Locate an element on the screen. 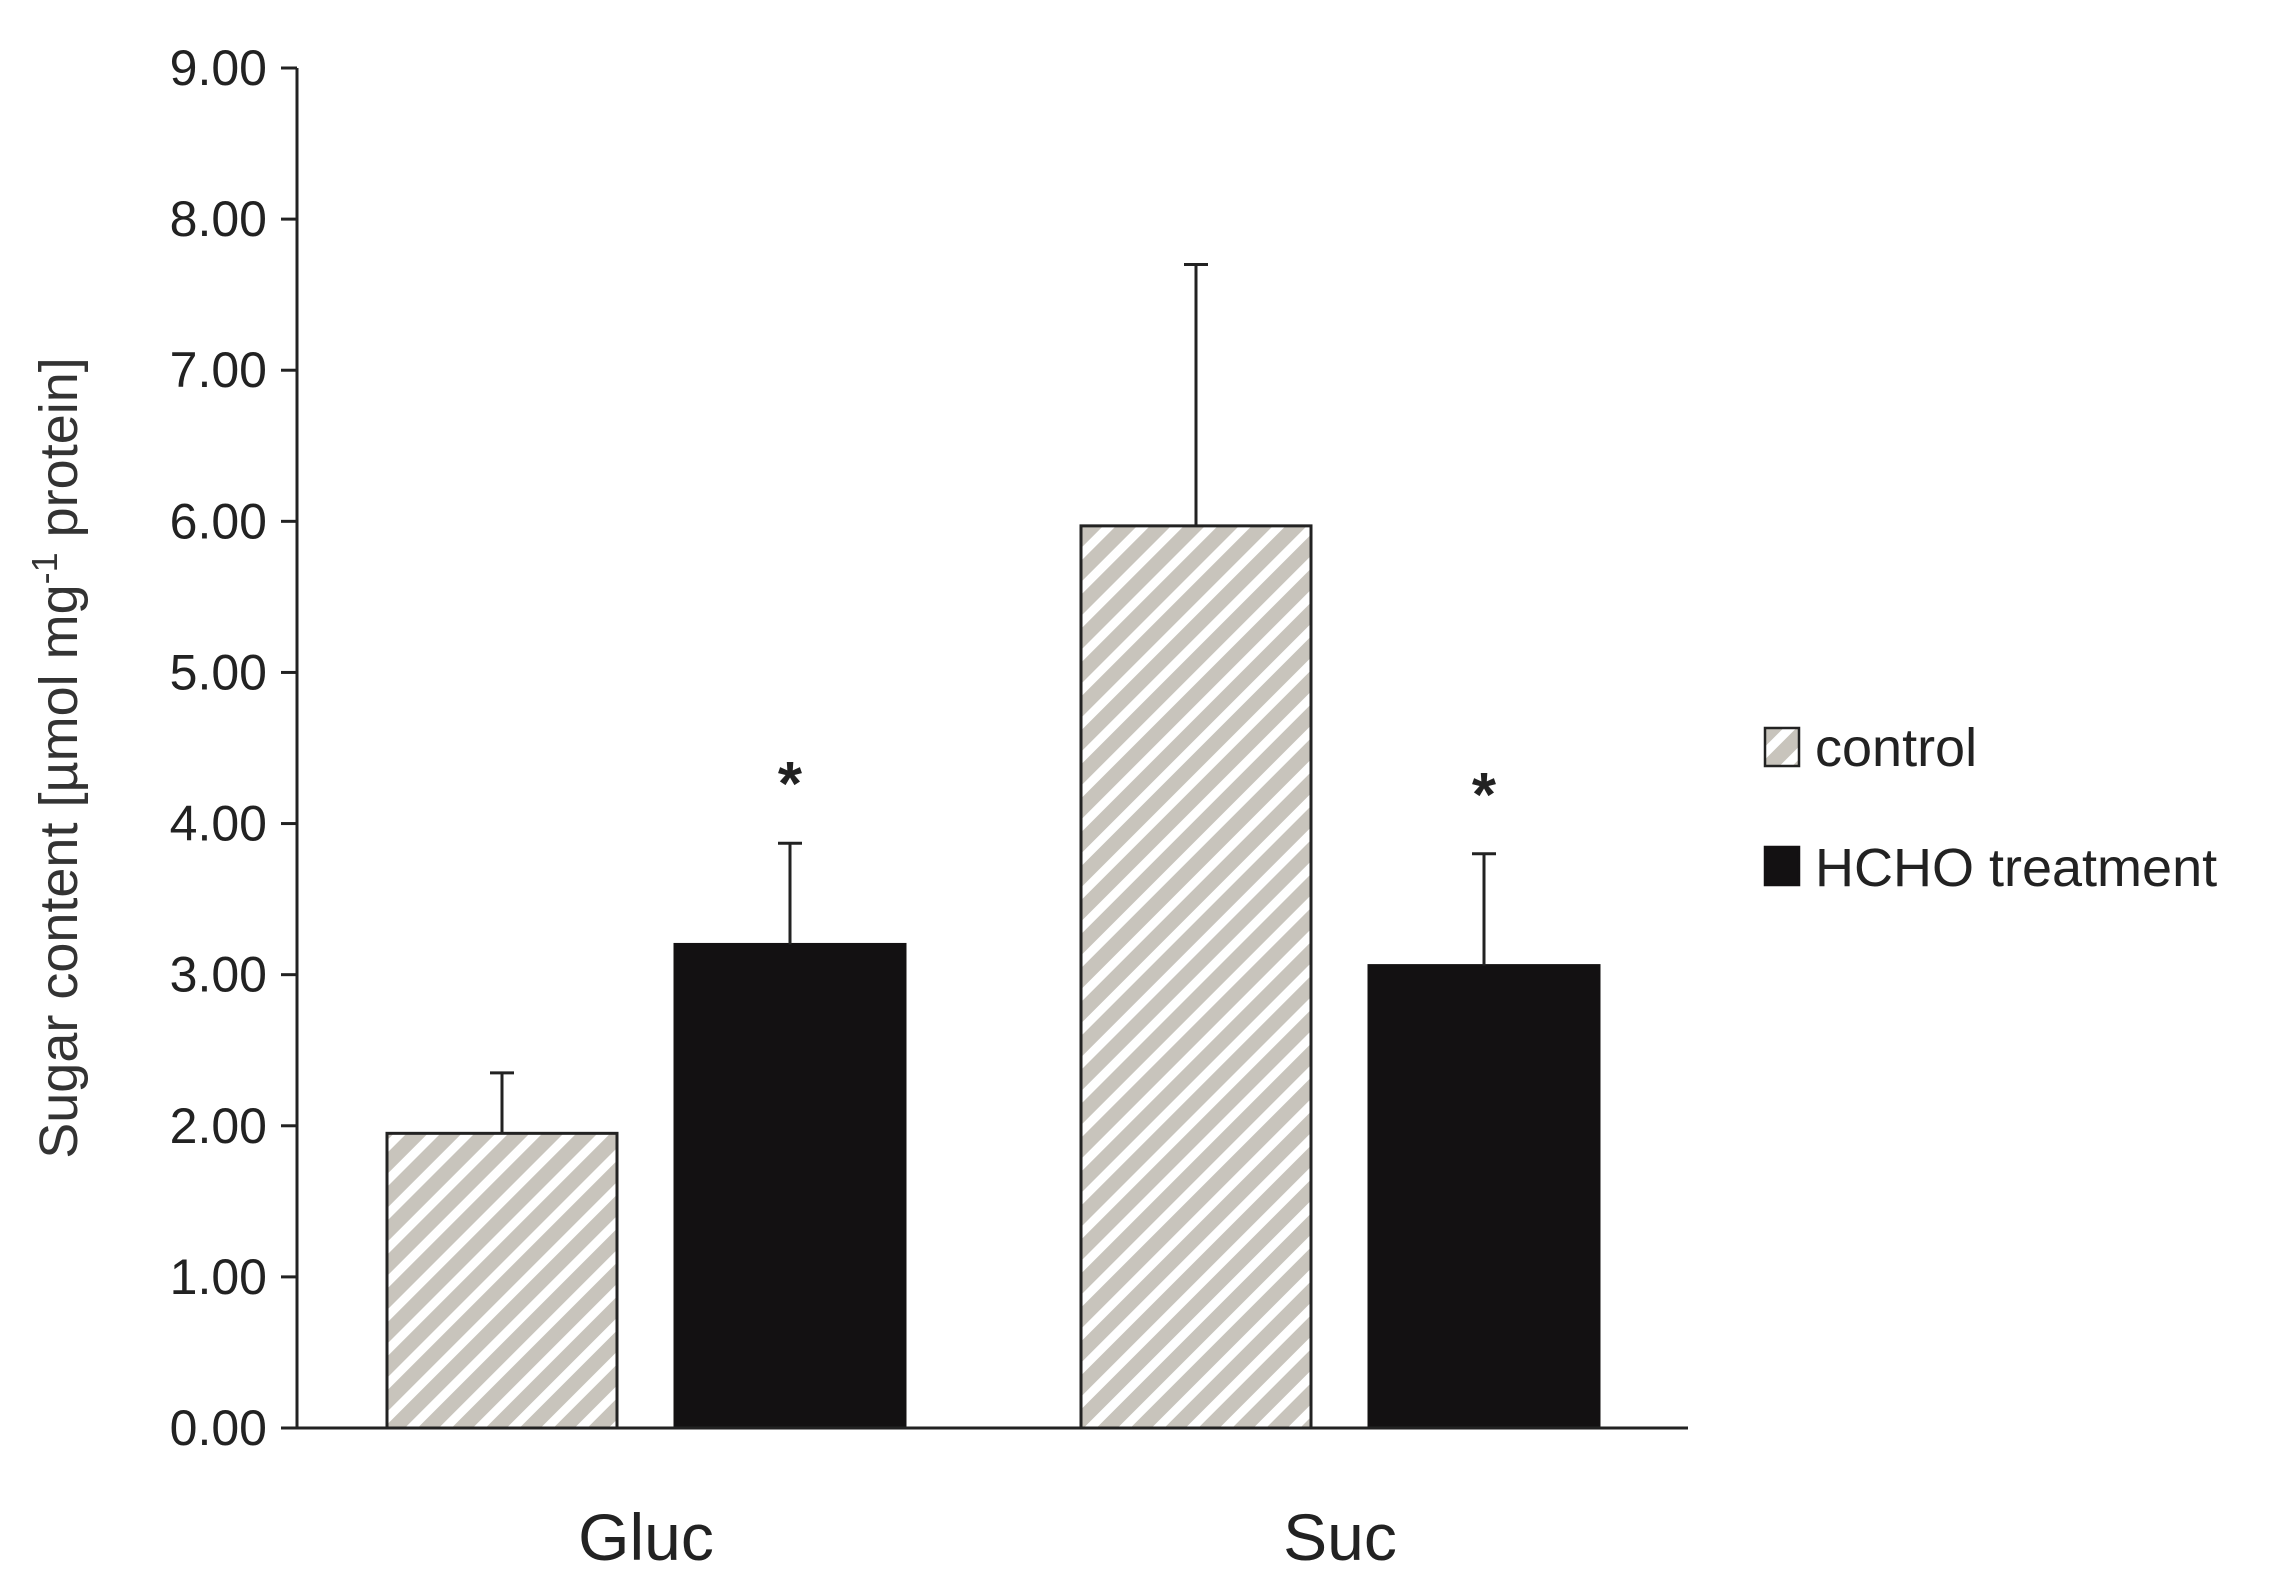 This screenshot has width=2277, height=1590. legend-swatch-hcho-treatment is located at coordinates (1782, 866).